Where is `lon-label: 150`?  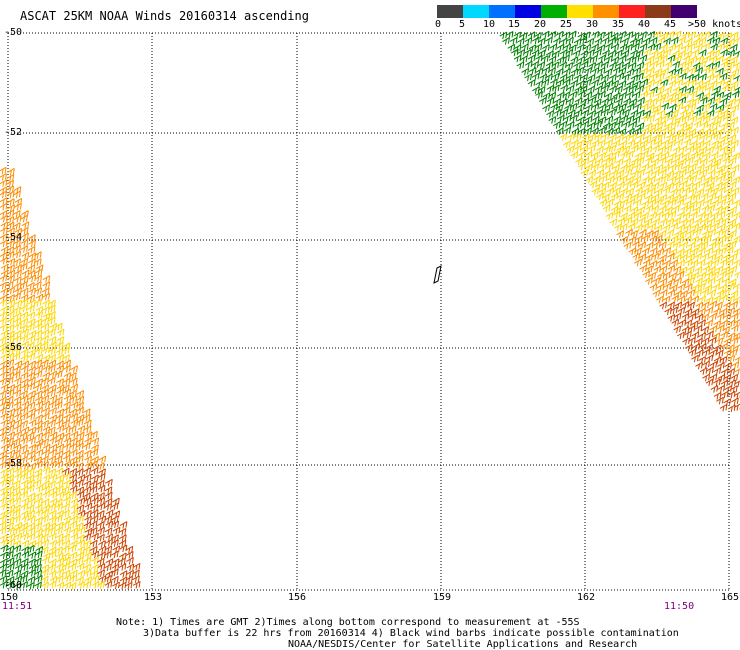 lon-label: 150 is located at coordinates (9, 597).